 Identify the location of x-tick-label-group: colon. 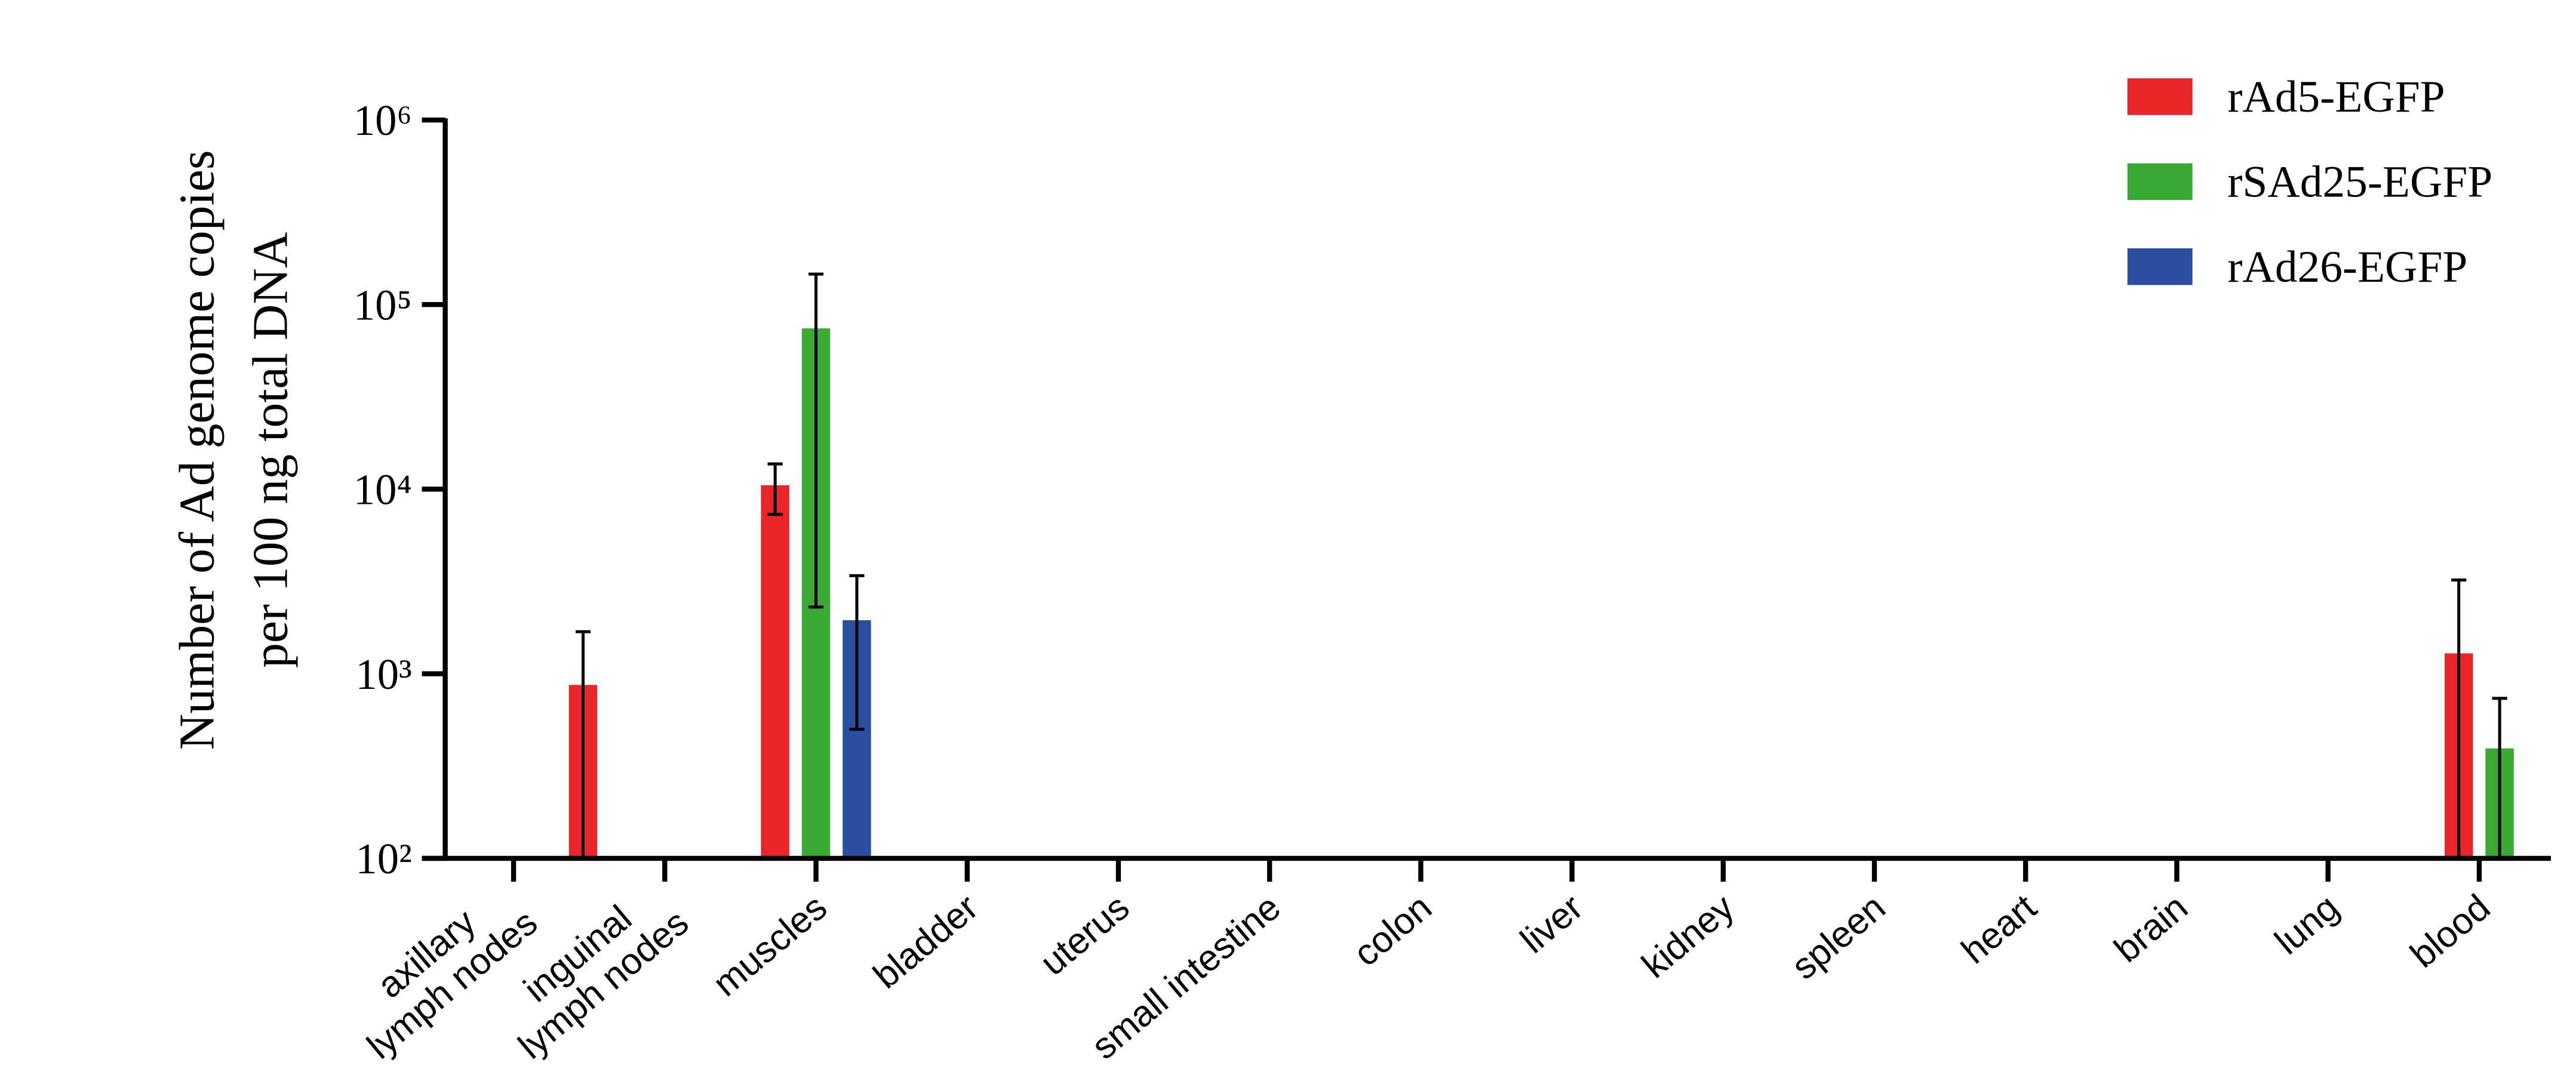
(1393, 930).